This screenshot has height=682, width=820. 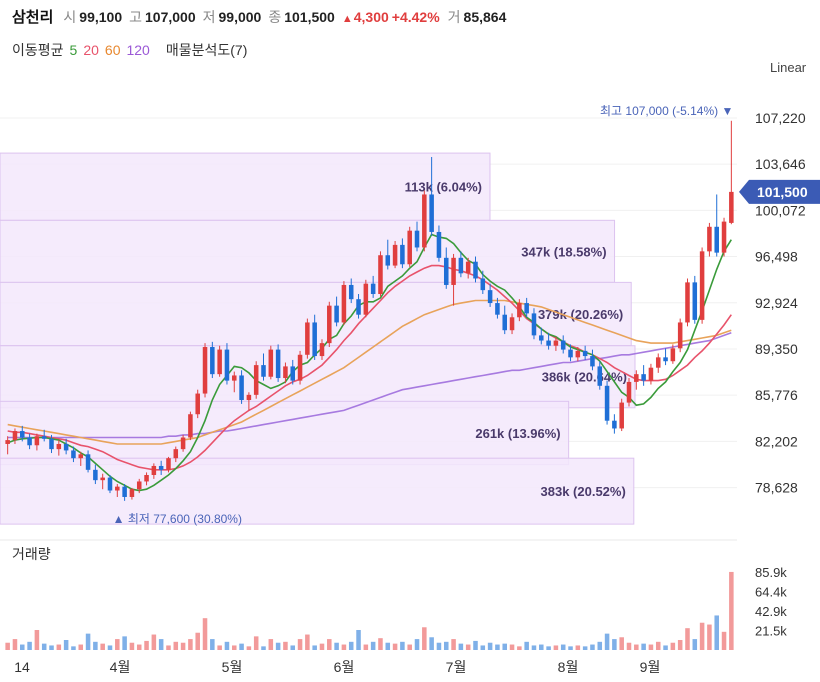 What do you see at coordinates (275, 17) in the screenshot?
I see `close-label: 종` at bounding box center [275, 17].